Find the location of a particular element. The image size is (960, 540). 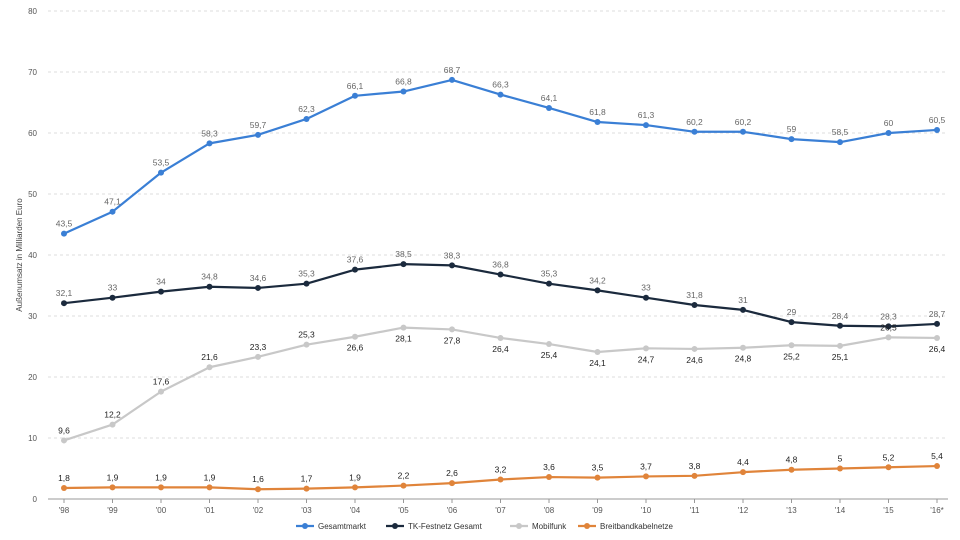

y-tick-label: 0 is located at coordinates (35, 499).